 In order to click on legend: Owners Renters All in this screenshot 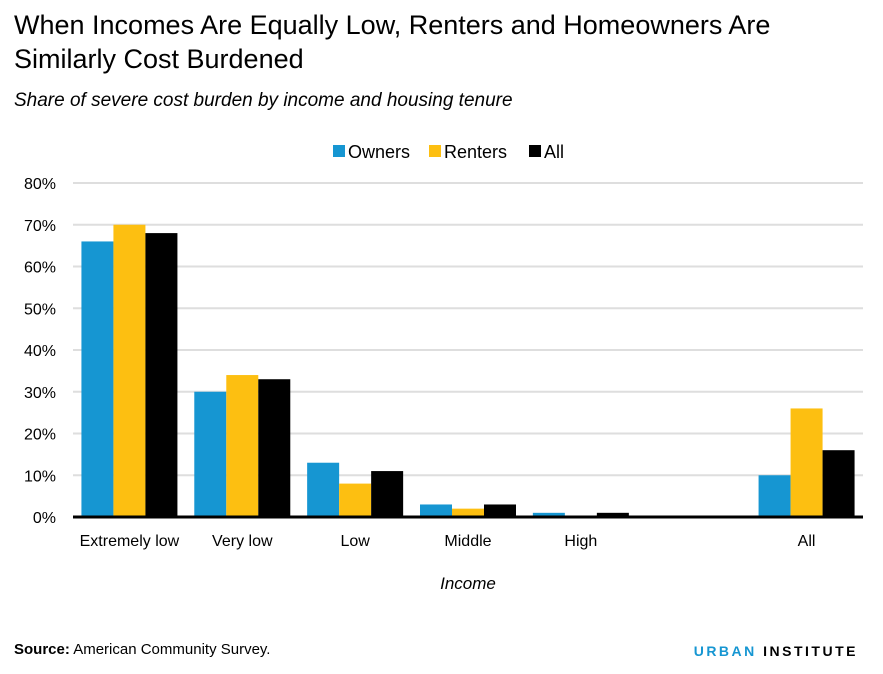, I will do `click(448, 152)`.